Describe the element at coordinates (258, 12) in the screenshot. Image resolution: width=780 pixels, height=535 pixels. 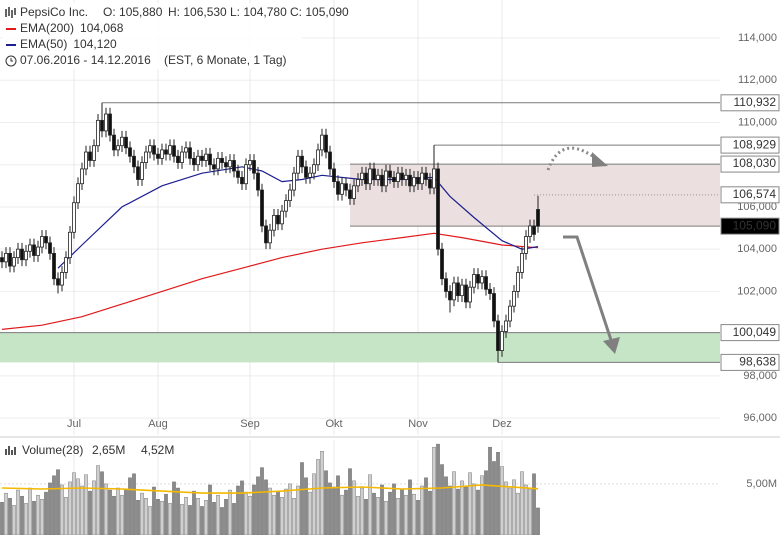
I see `quote-low: L: 104,780` at that location.